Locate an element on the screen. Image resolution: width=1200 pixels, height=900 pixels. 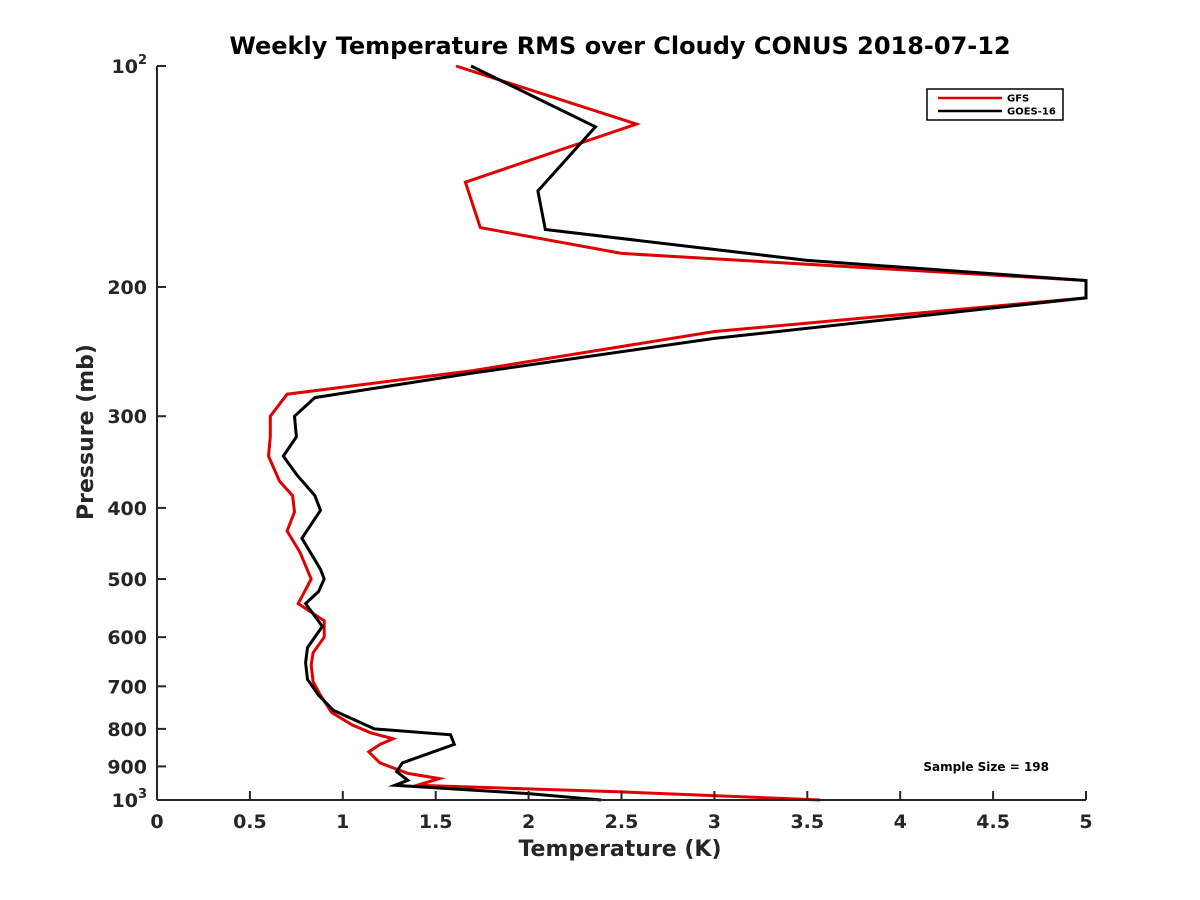
y-tick-label-base: 600 is located at coordinates (127, 638).